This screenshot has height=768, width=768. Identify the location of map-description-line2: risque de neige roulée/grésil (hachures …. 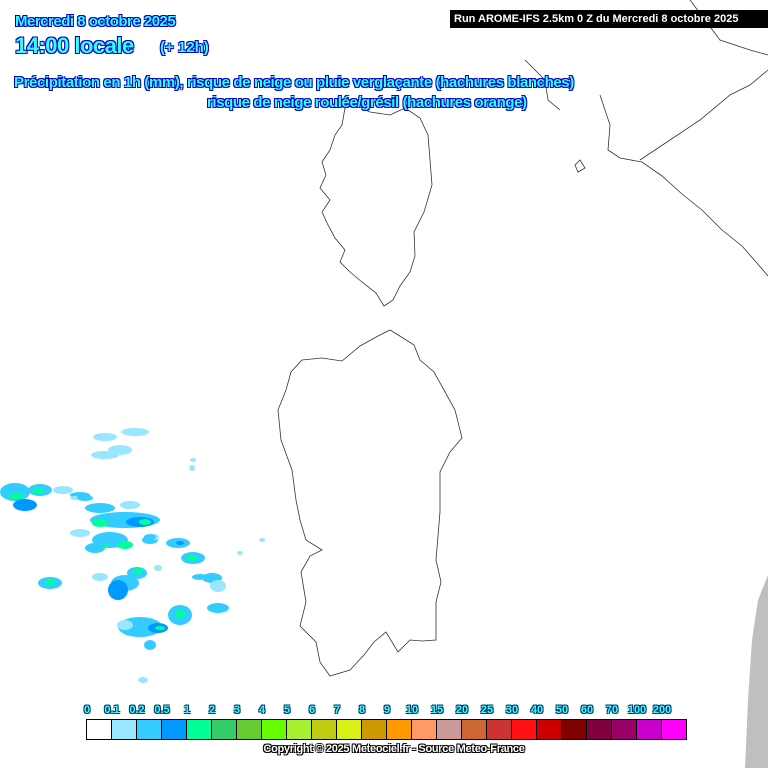
(367, 102).